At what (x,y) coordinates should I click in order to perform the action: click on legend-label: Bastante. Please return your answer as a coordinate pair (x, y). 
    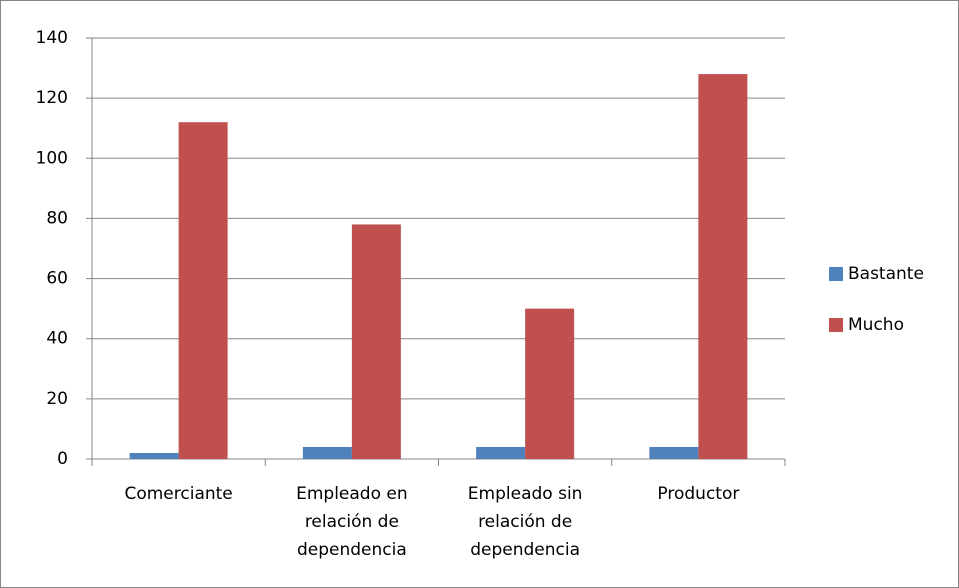
    Looking at the image, I should click on (886, 274).